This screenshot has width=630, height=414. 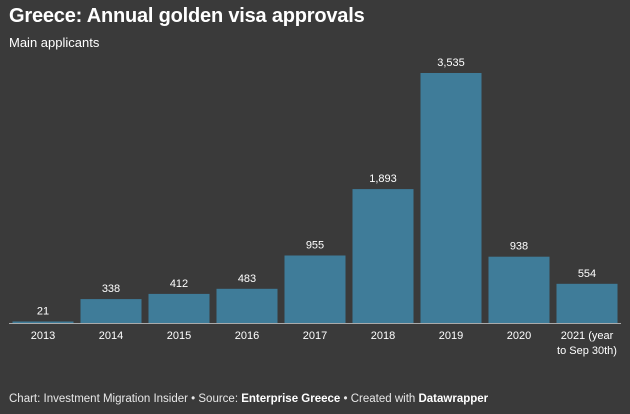 What do you see at coordinates (111, 289) in the screenshot?
I see `value-label-1: 338` at bounding box center [111, 289].